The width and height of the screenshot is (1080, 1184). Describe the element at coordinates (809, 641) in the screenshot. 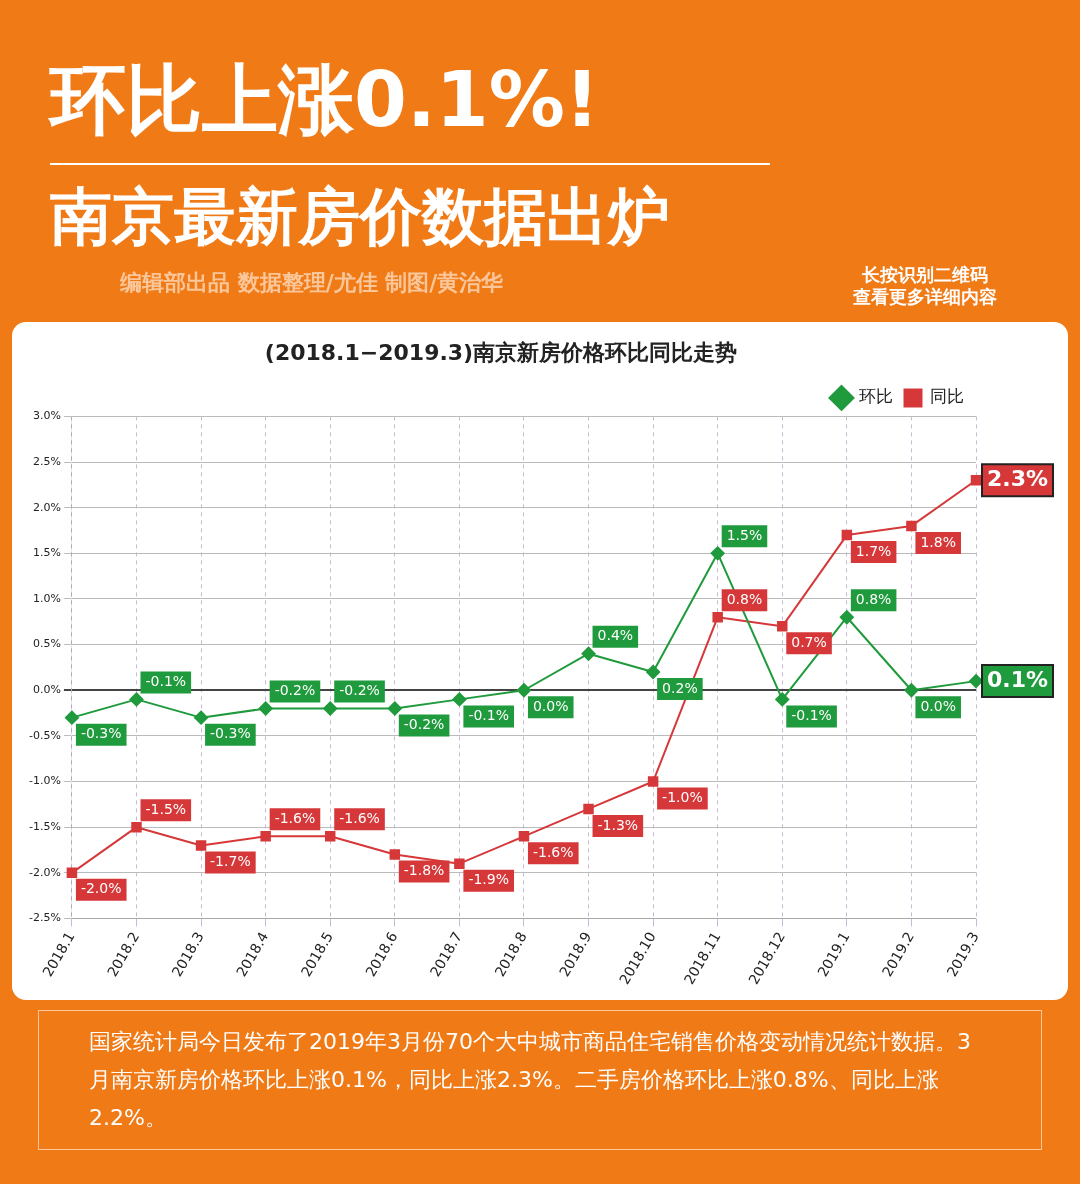

I see `data-label: 0.7%` at that location.